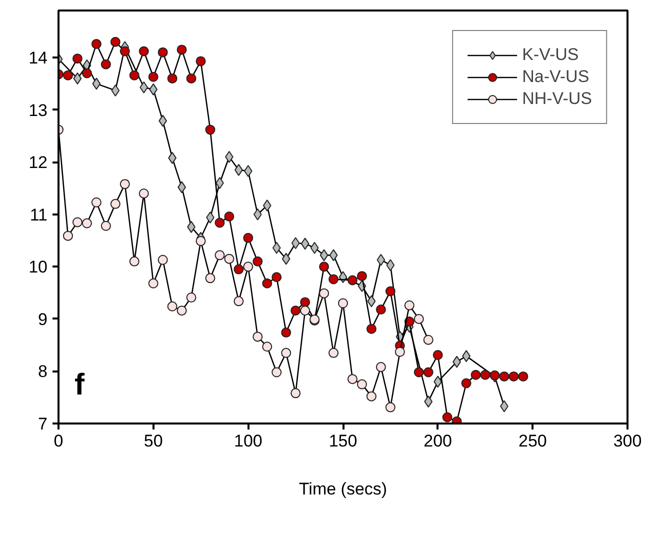 This screenshot has height=533, width=653. What do you see at coordinates (556, 77) in the screenshot?
I see `legend-label: Na-V-US` at bounding box center [556, 77].